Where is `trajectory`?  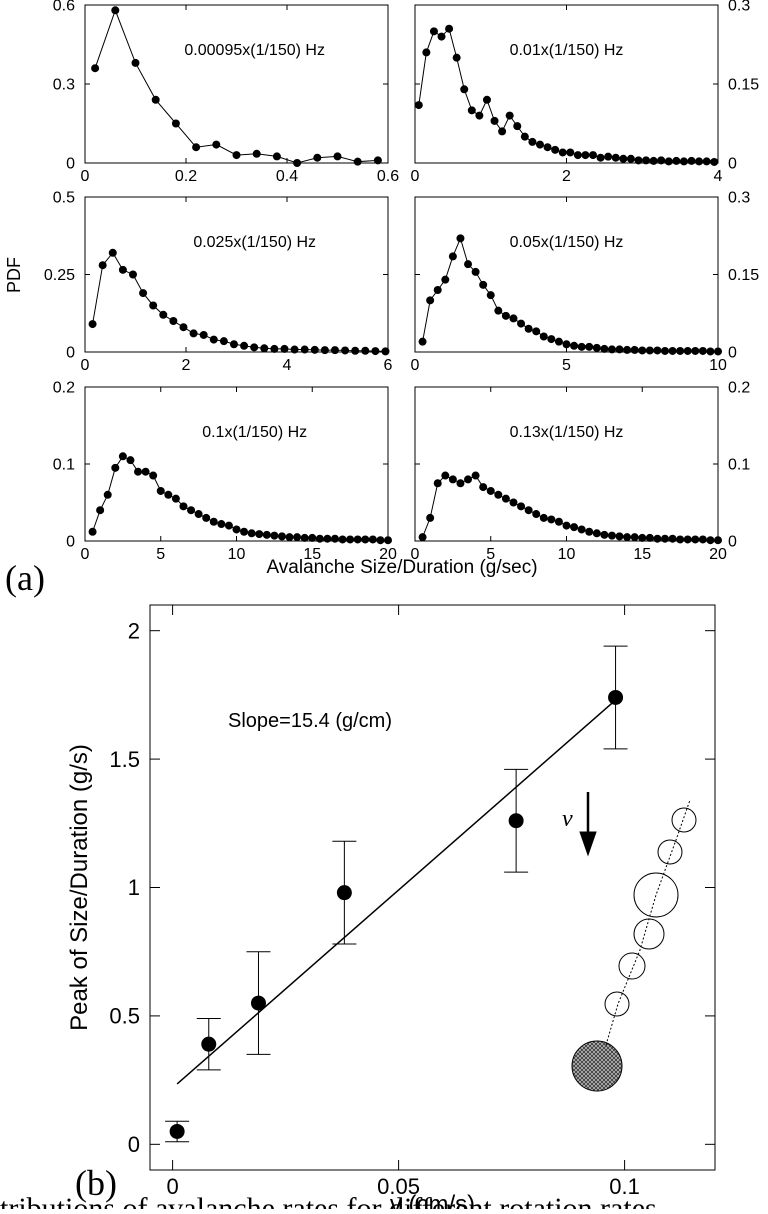 trajectory is located at coordinates (648, 922).